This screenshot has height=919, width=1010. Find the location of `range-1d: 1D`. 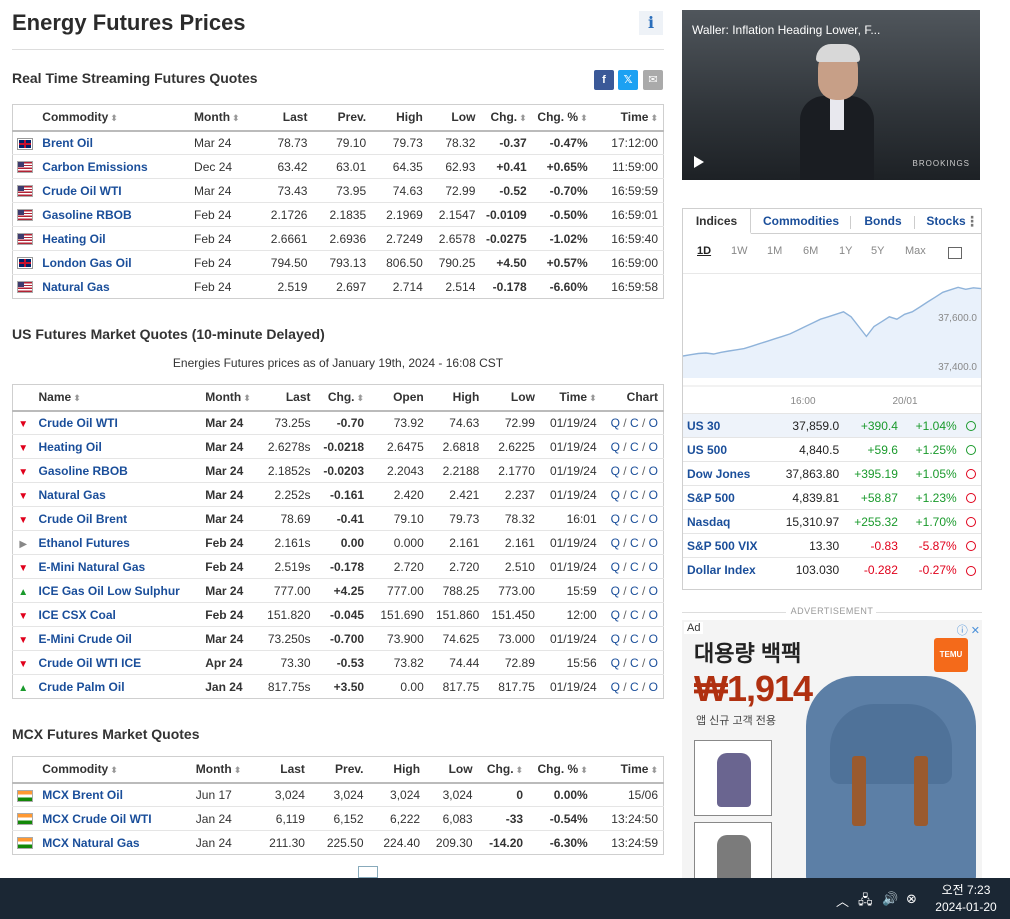

range-1d: 1D is located at coordinates (704, 251).